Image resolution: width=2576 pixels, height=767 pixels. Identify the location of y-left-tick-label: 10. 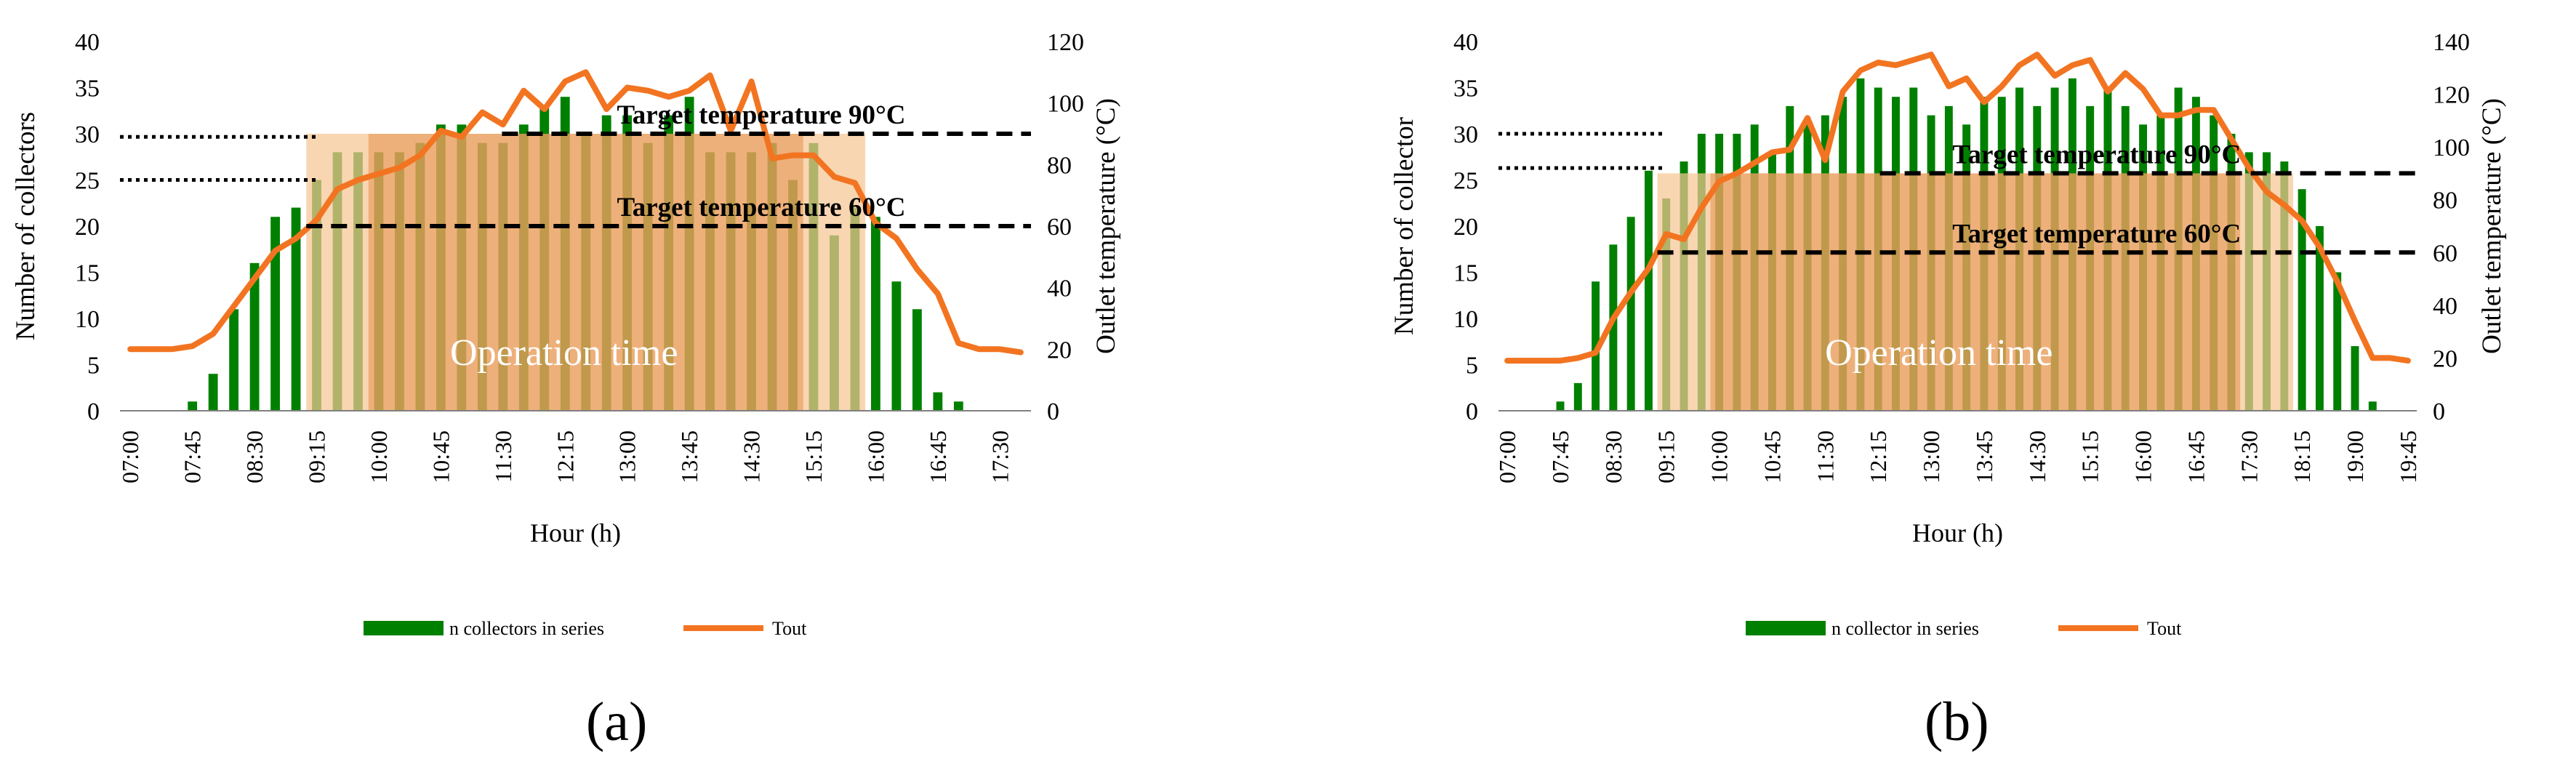
(1465, 319).